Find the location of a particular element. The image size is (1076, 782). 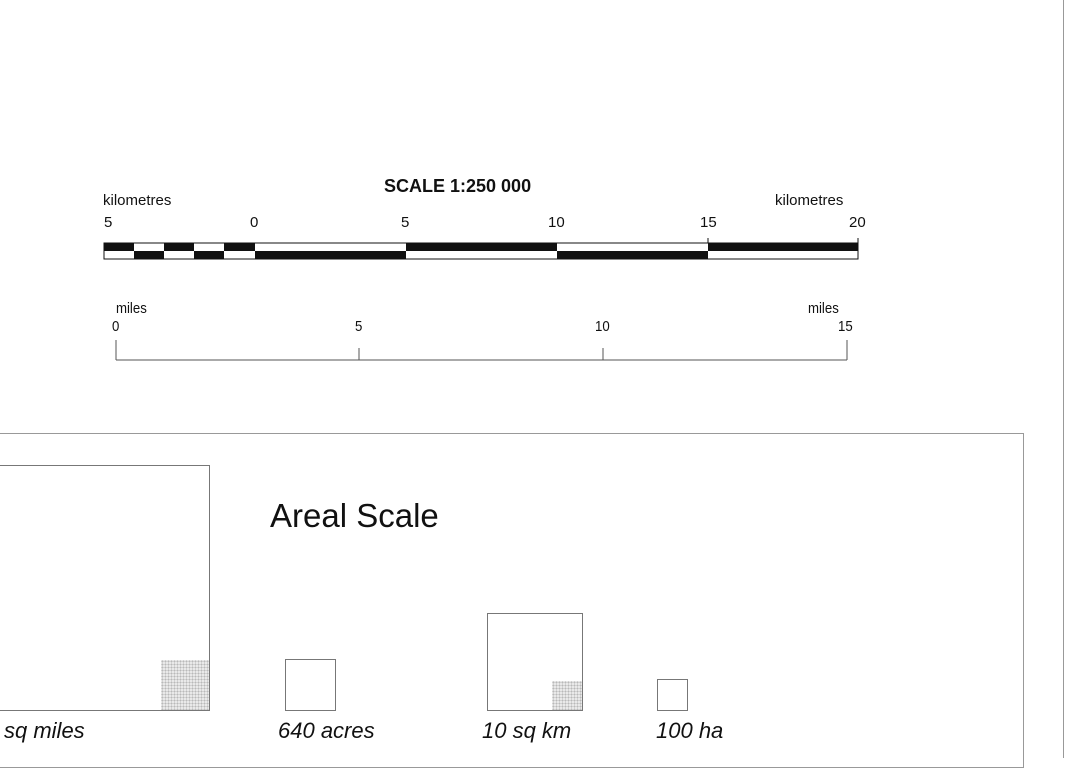

miles-tick-label-0: 0 is located at coordinates (116, 326).